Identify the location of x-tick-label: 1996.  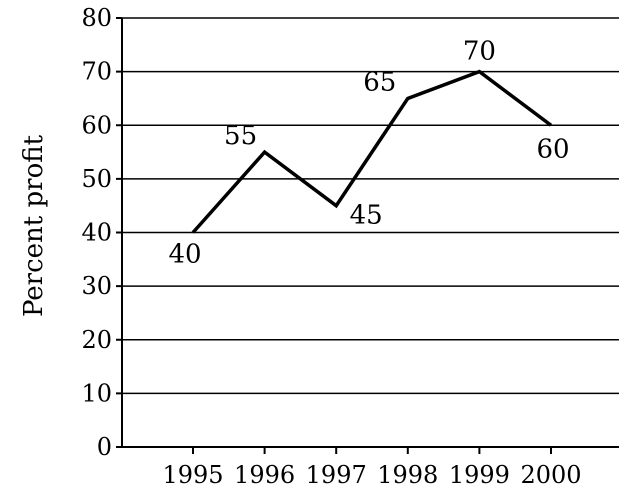
(264, 475).